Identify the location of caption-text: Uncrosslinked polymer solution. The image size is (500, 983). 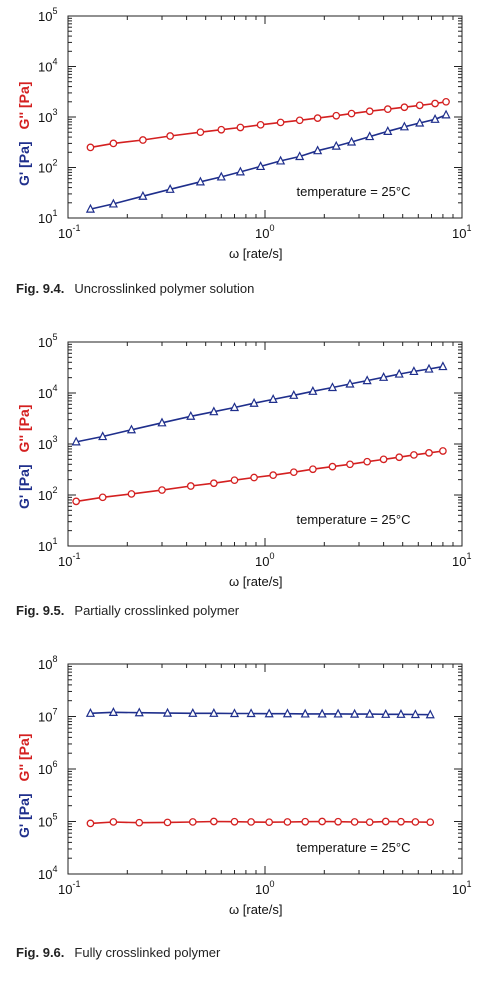
(164, 288).